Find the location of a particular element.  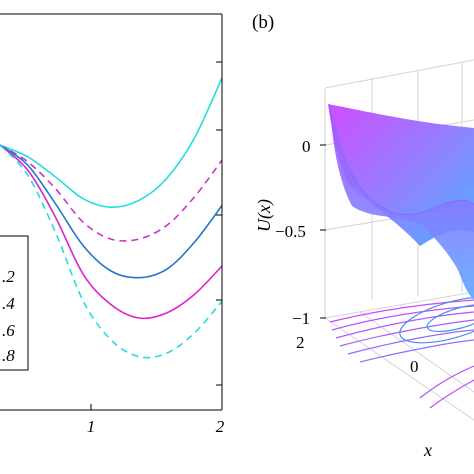

legend-entry-4: .8 is located at coordinates (8, 355).